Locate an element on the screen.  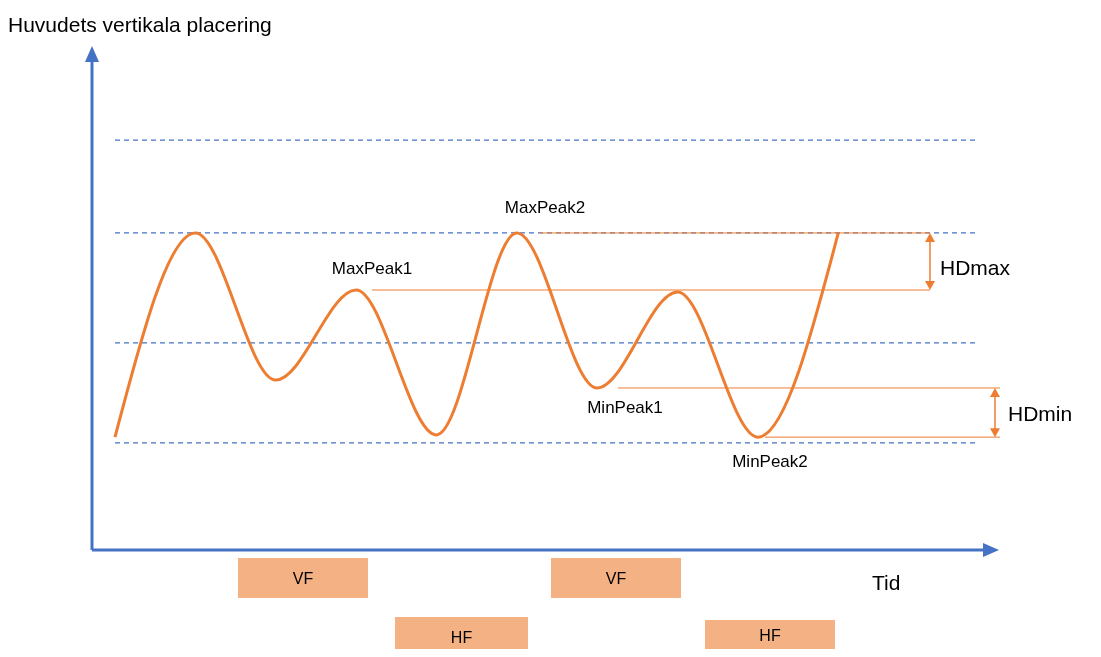
annotation: MaxPeak2 is located at coordinates (545, 207).